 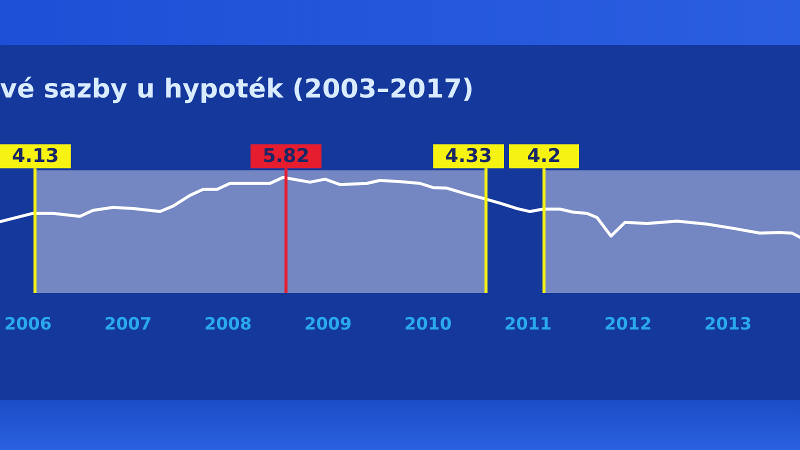 What do you see at coordinates (35, 156) in the screenshot?
I see `text: 4.13` at bounding box center [35, 156].